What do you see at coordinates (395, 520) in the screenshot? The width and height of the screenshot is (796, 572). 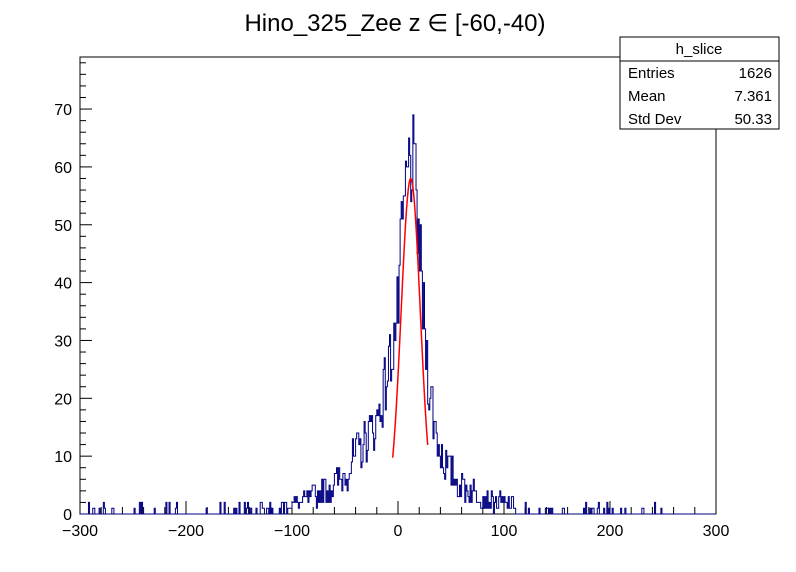 I see `x-axis: −300 −200 −100 0 100 200 300` at bounding box center [395, 520].